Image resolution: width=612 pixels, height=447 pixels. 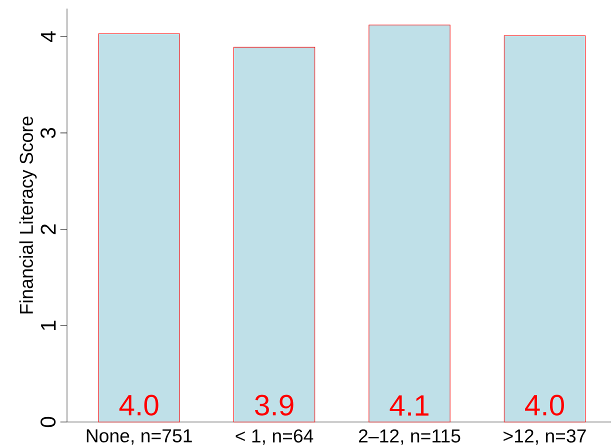 I want to click on data-label: 4.1, so click(x=409, y=405).